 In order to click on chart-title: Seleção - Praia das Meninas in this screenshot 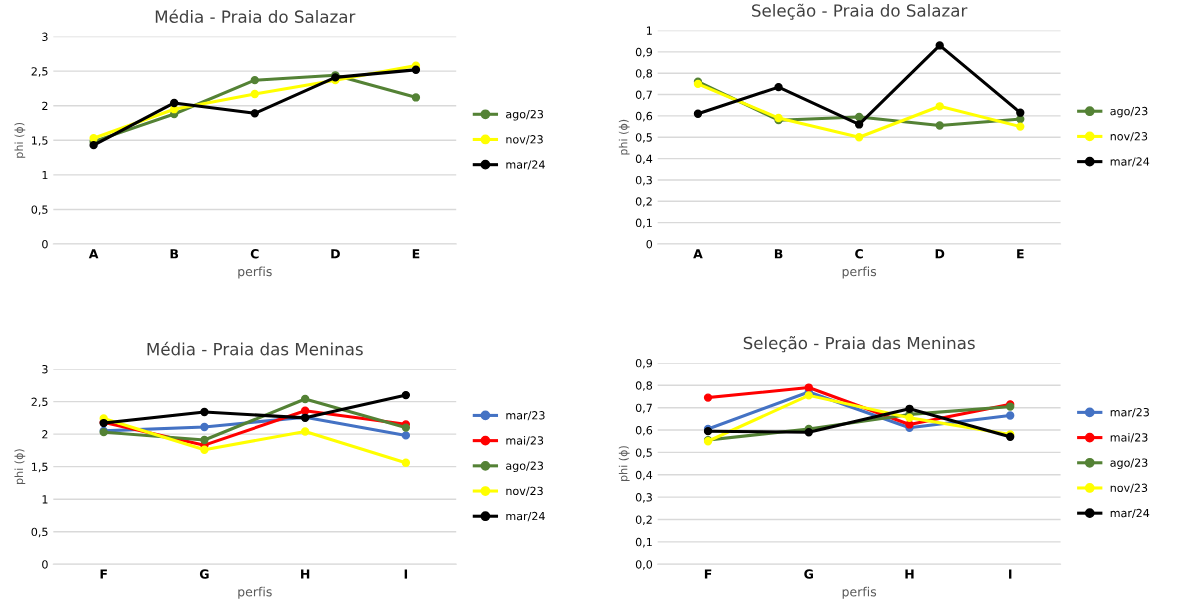, I will do `click(859, 344)`.